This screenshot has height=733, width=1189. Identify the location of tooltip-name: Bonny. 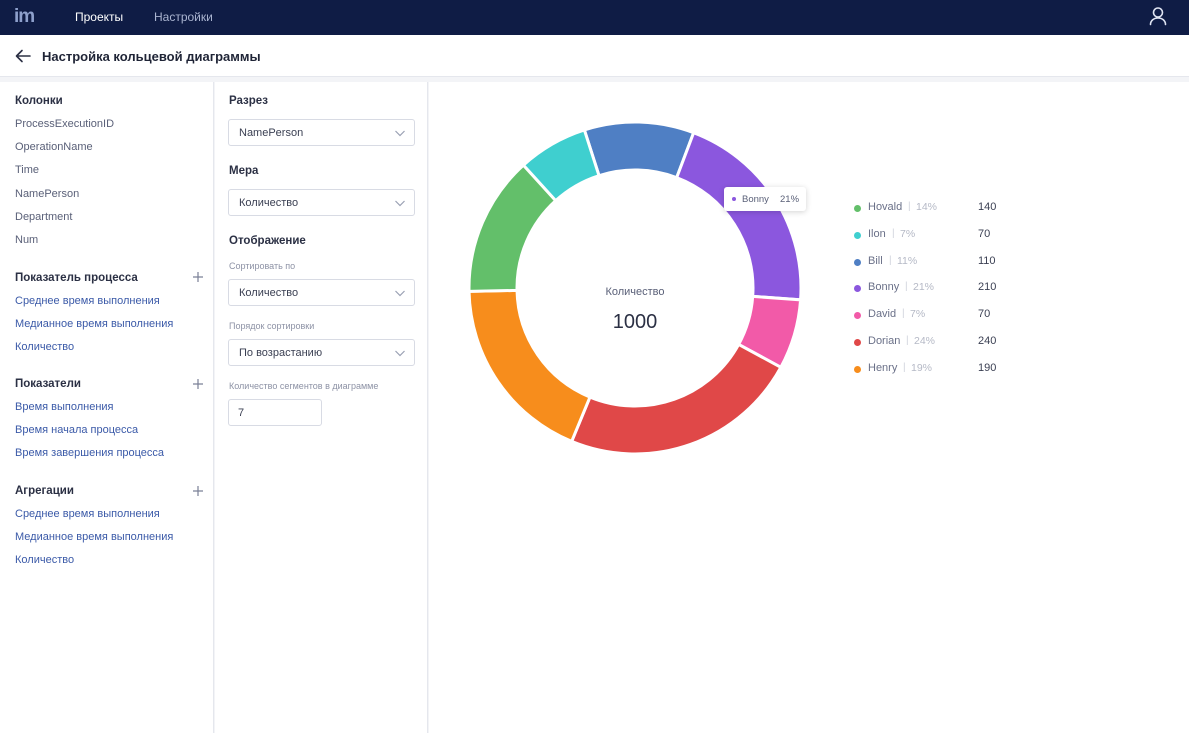
(755, 199).